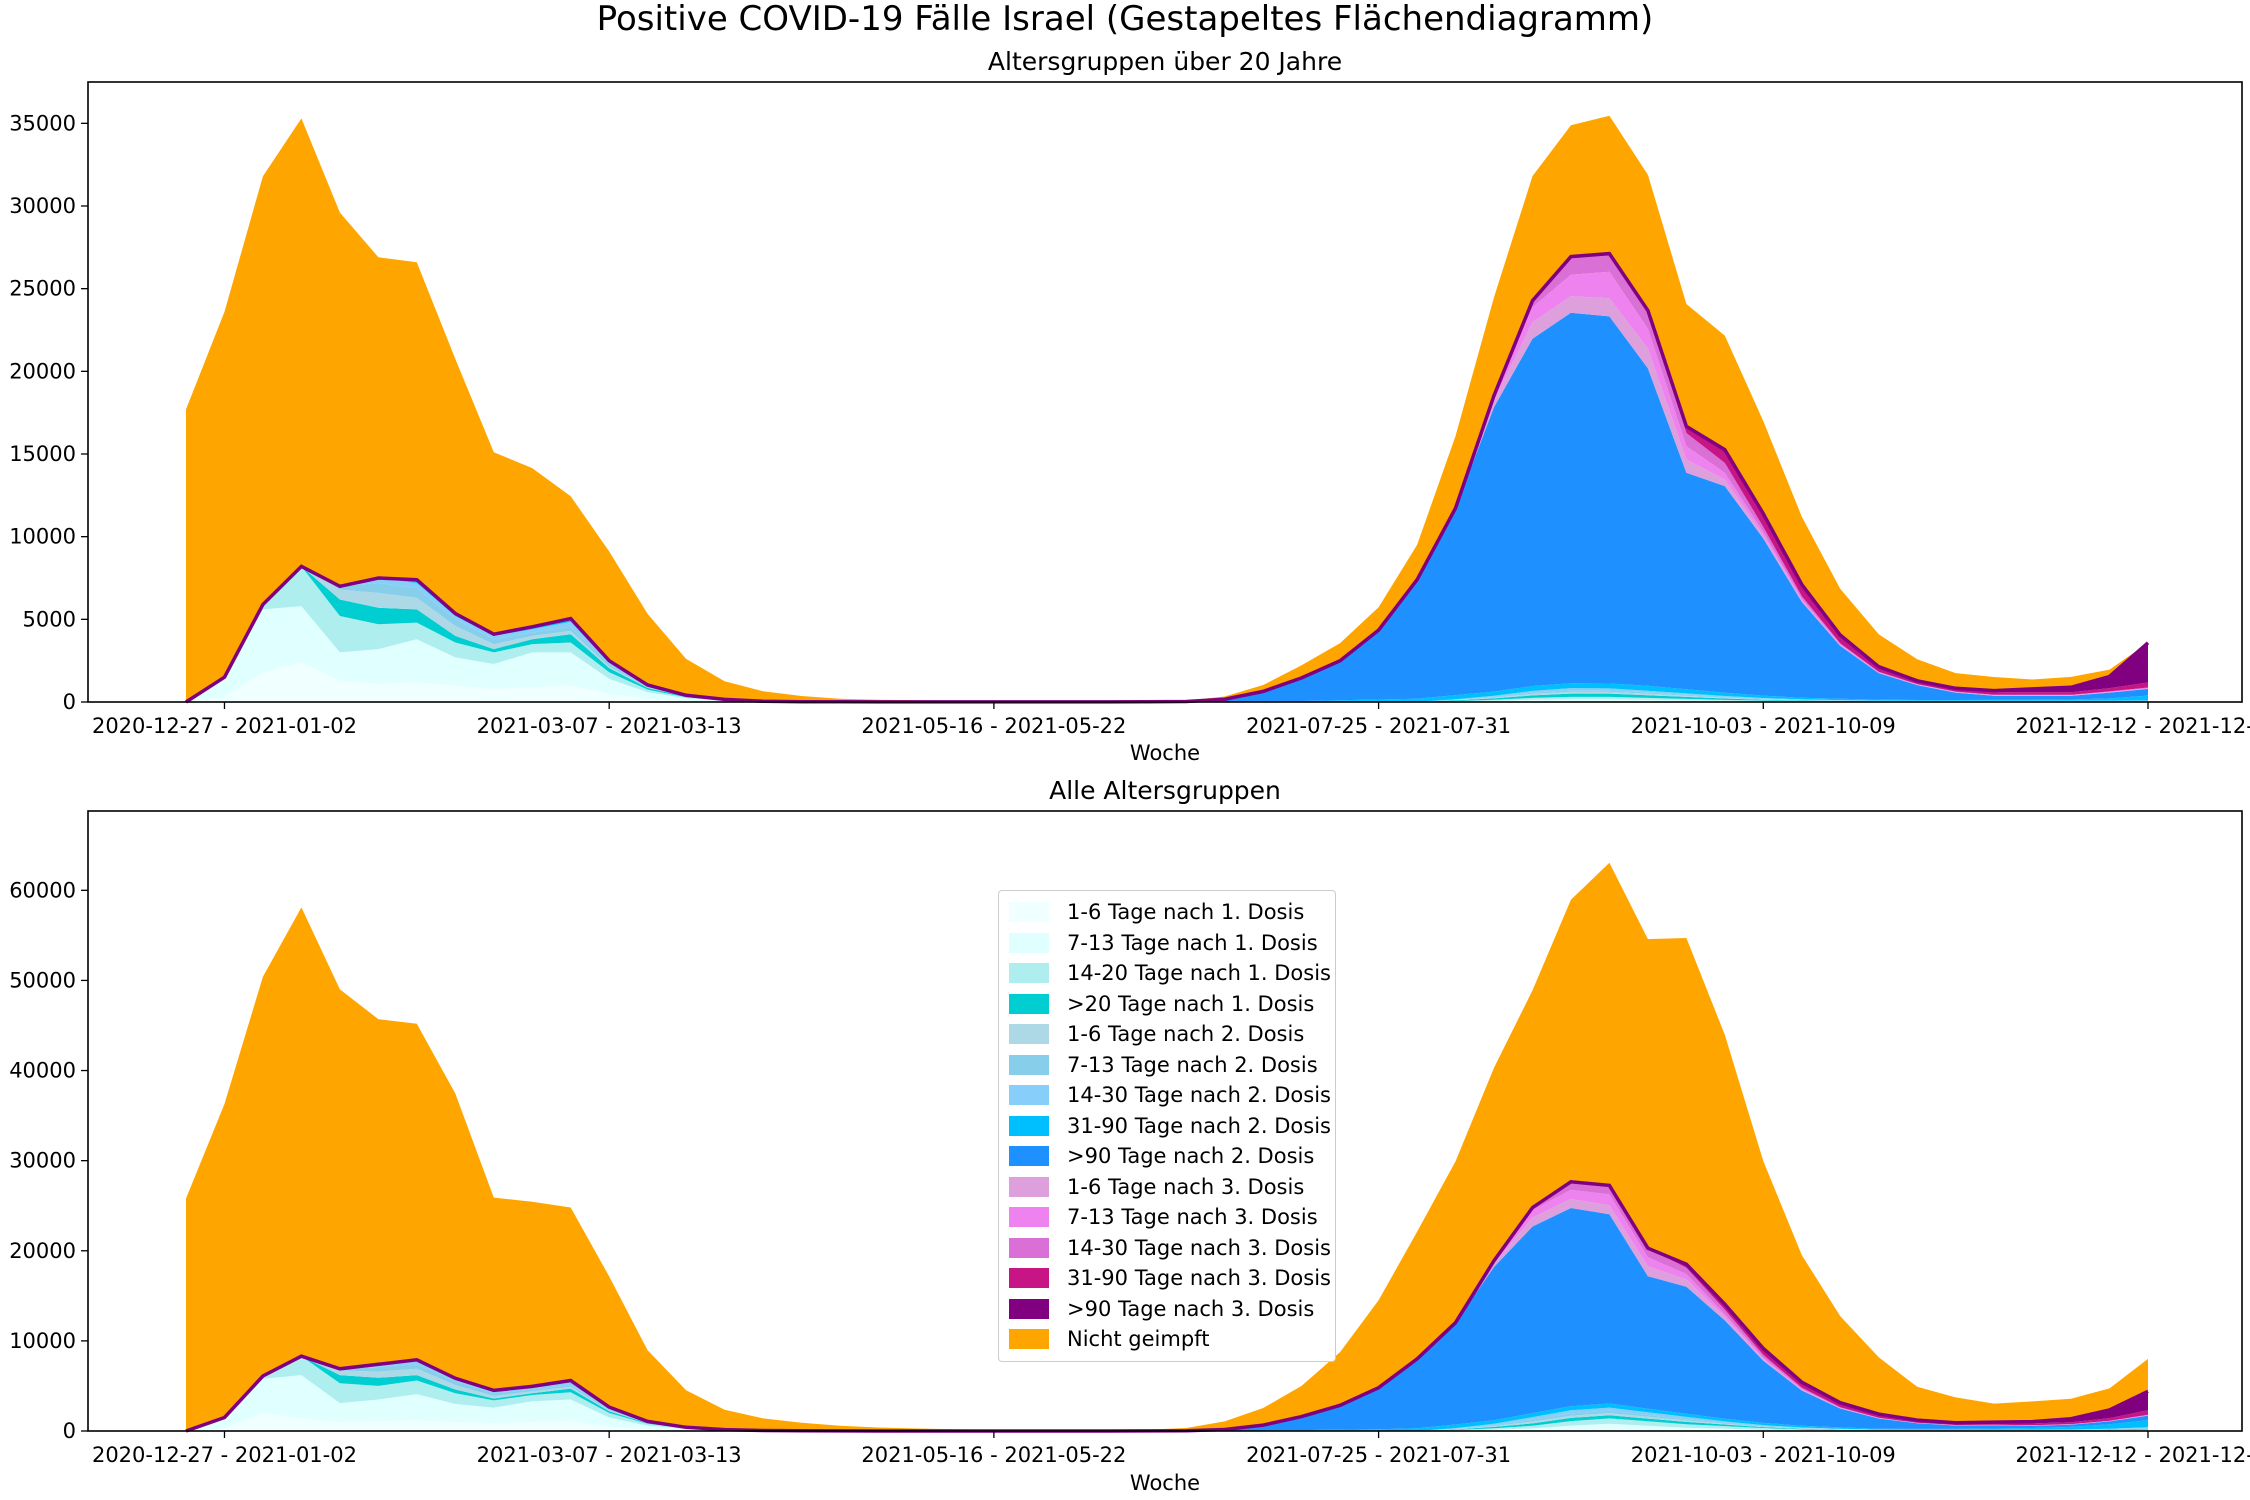 The height and width of the screenshot is (1500, 2250). I want to click on legend-label: 1-6 Tage nach 3. Dosis, so click(1186, 1186).